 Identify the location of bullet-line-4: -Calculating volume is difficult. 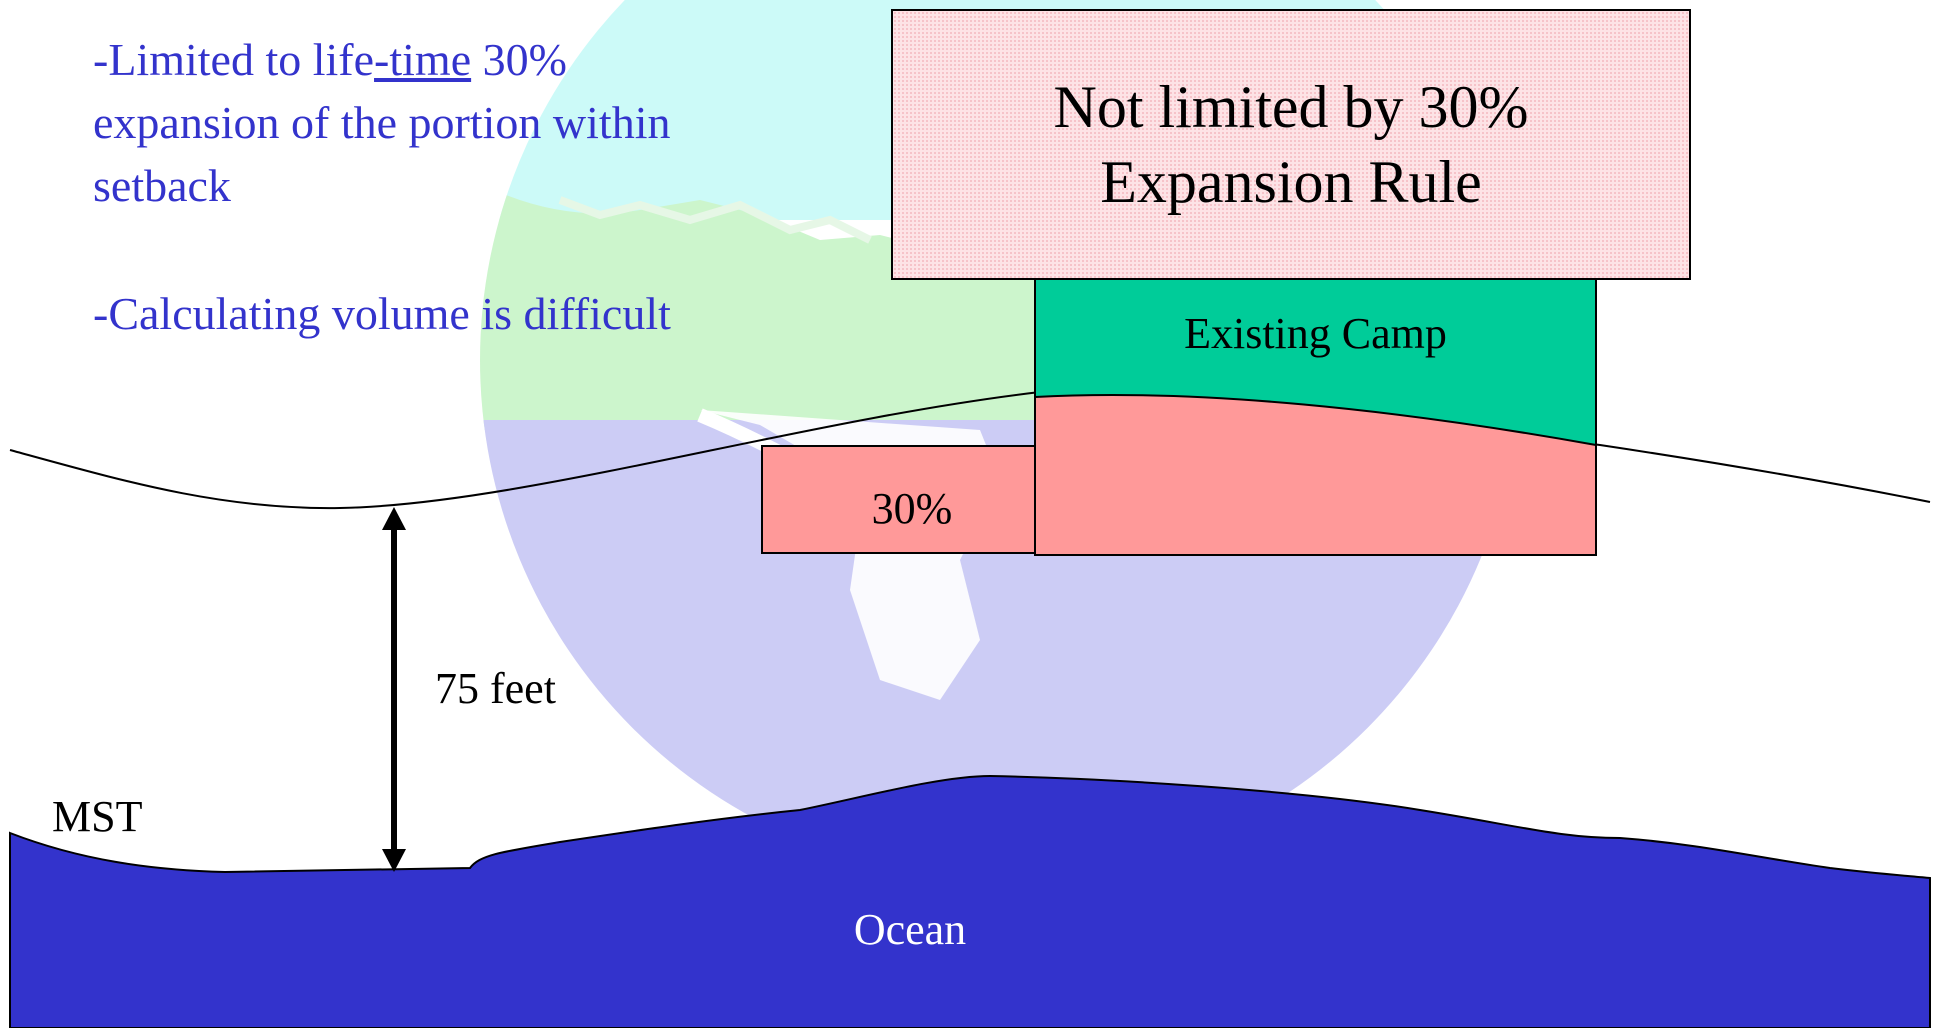
(382, 313).